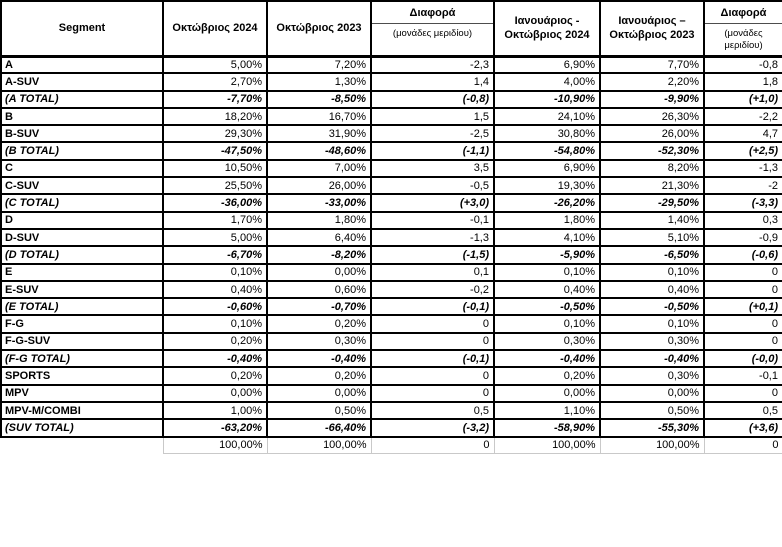  What do you see at coordinates (547, 168) in the screenshot?
I see `value-cell: 6,90%` at bounding box center [547, 168].